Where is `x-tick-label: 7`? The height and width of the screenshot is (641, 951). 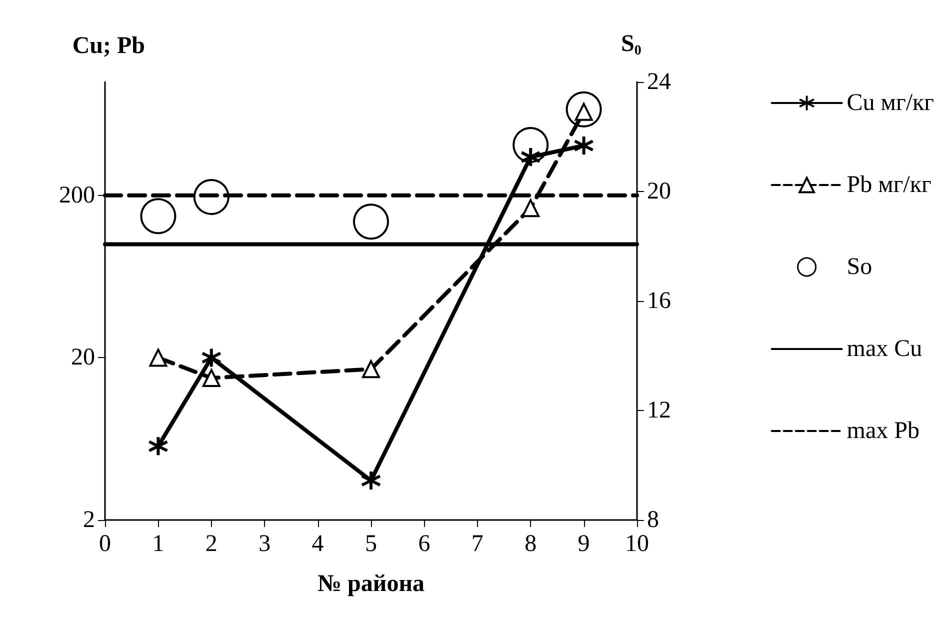 x-tick-label: 7 is located at coordinates (477, 544).